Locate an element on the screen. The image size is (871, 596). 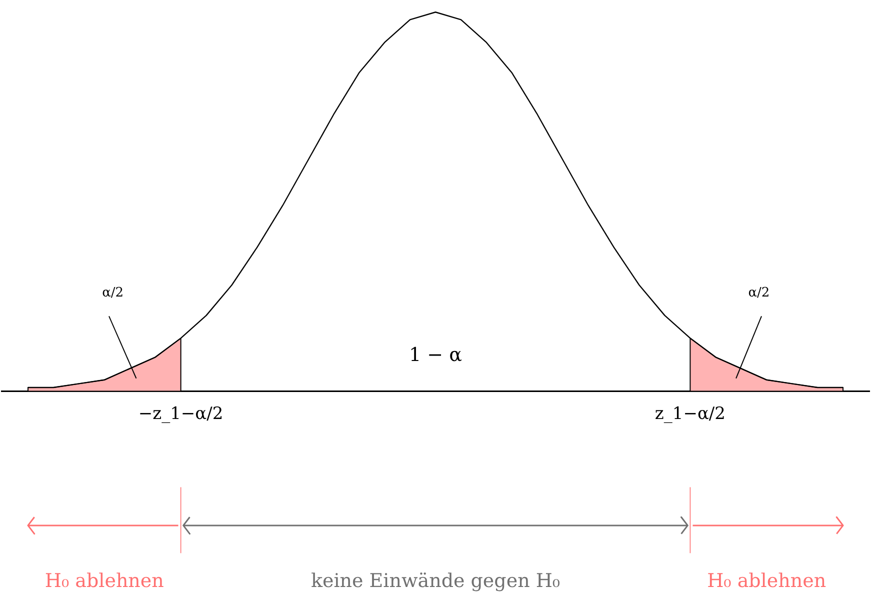
text: keine Einwände gegen H₀ is located at coordinates (435, 581).